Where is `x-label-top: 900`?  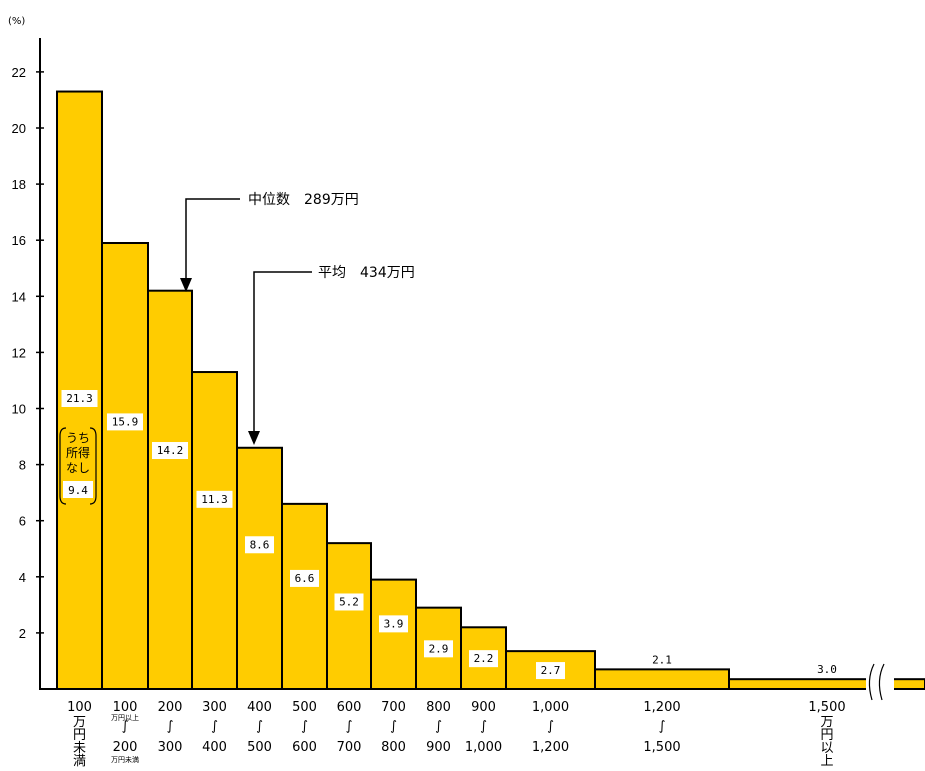
x-label-top: 900 is located at coordinates (483, 707).